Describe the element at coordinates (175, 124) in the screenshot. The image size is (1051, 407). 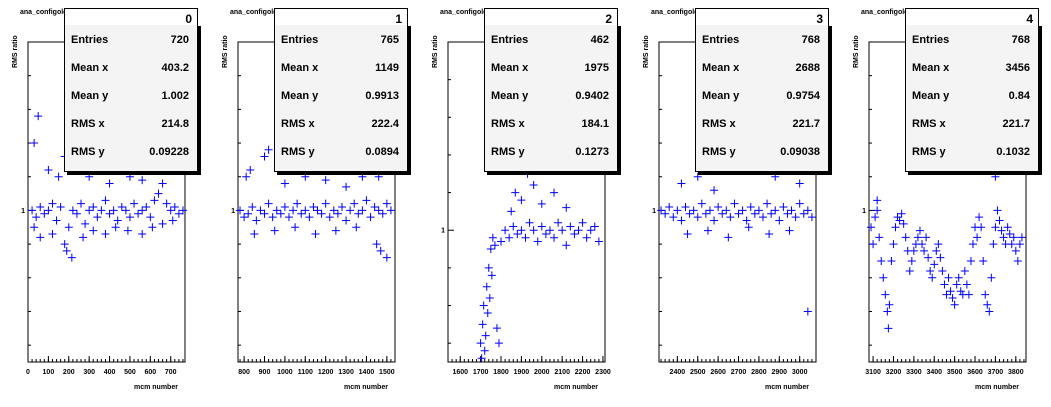
I see `stat-value: 214.8` at that location.